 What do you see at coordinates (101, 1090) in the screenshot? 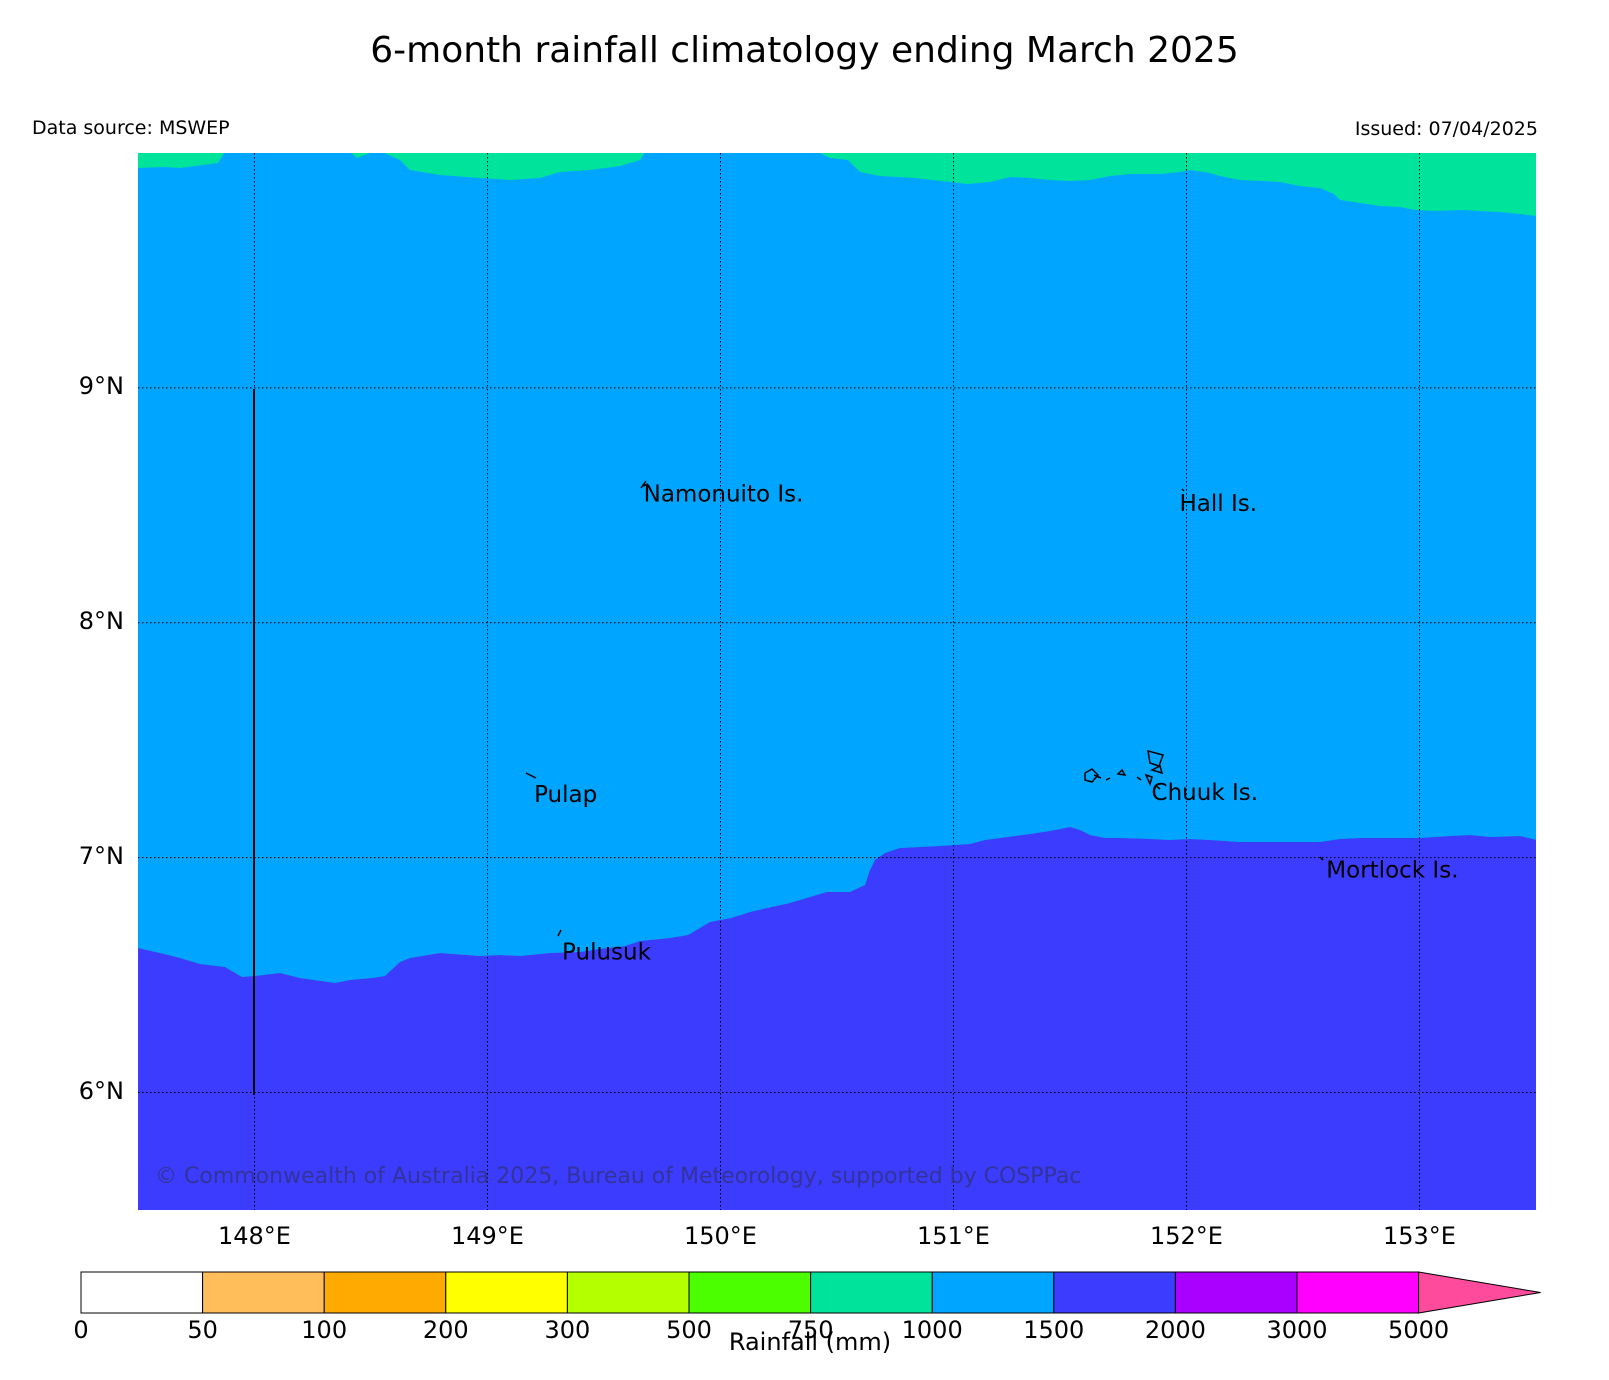
I see `lat-tick-label: 6°N` at bounding box center [101, 1090].